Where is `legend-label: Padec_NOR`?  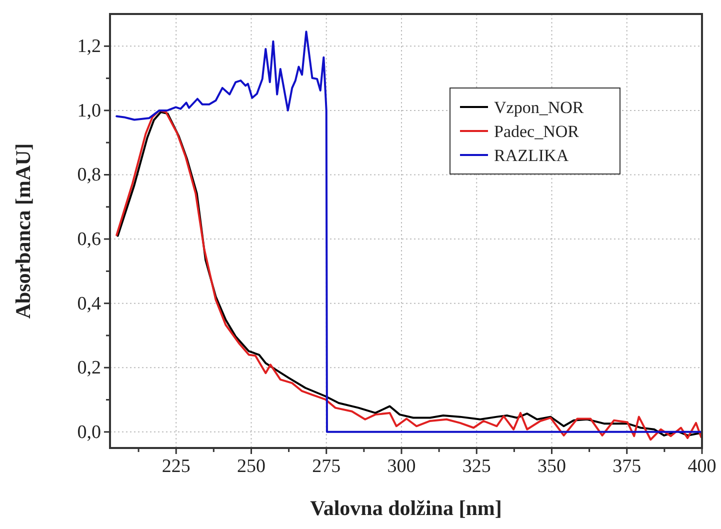 legend-label: Padec_NOR is located at coordinates (537, 131).